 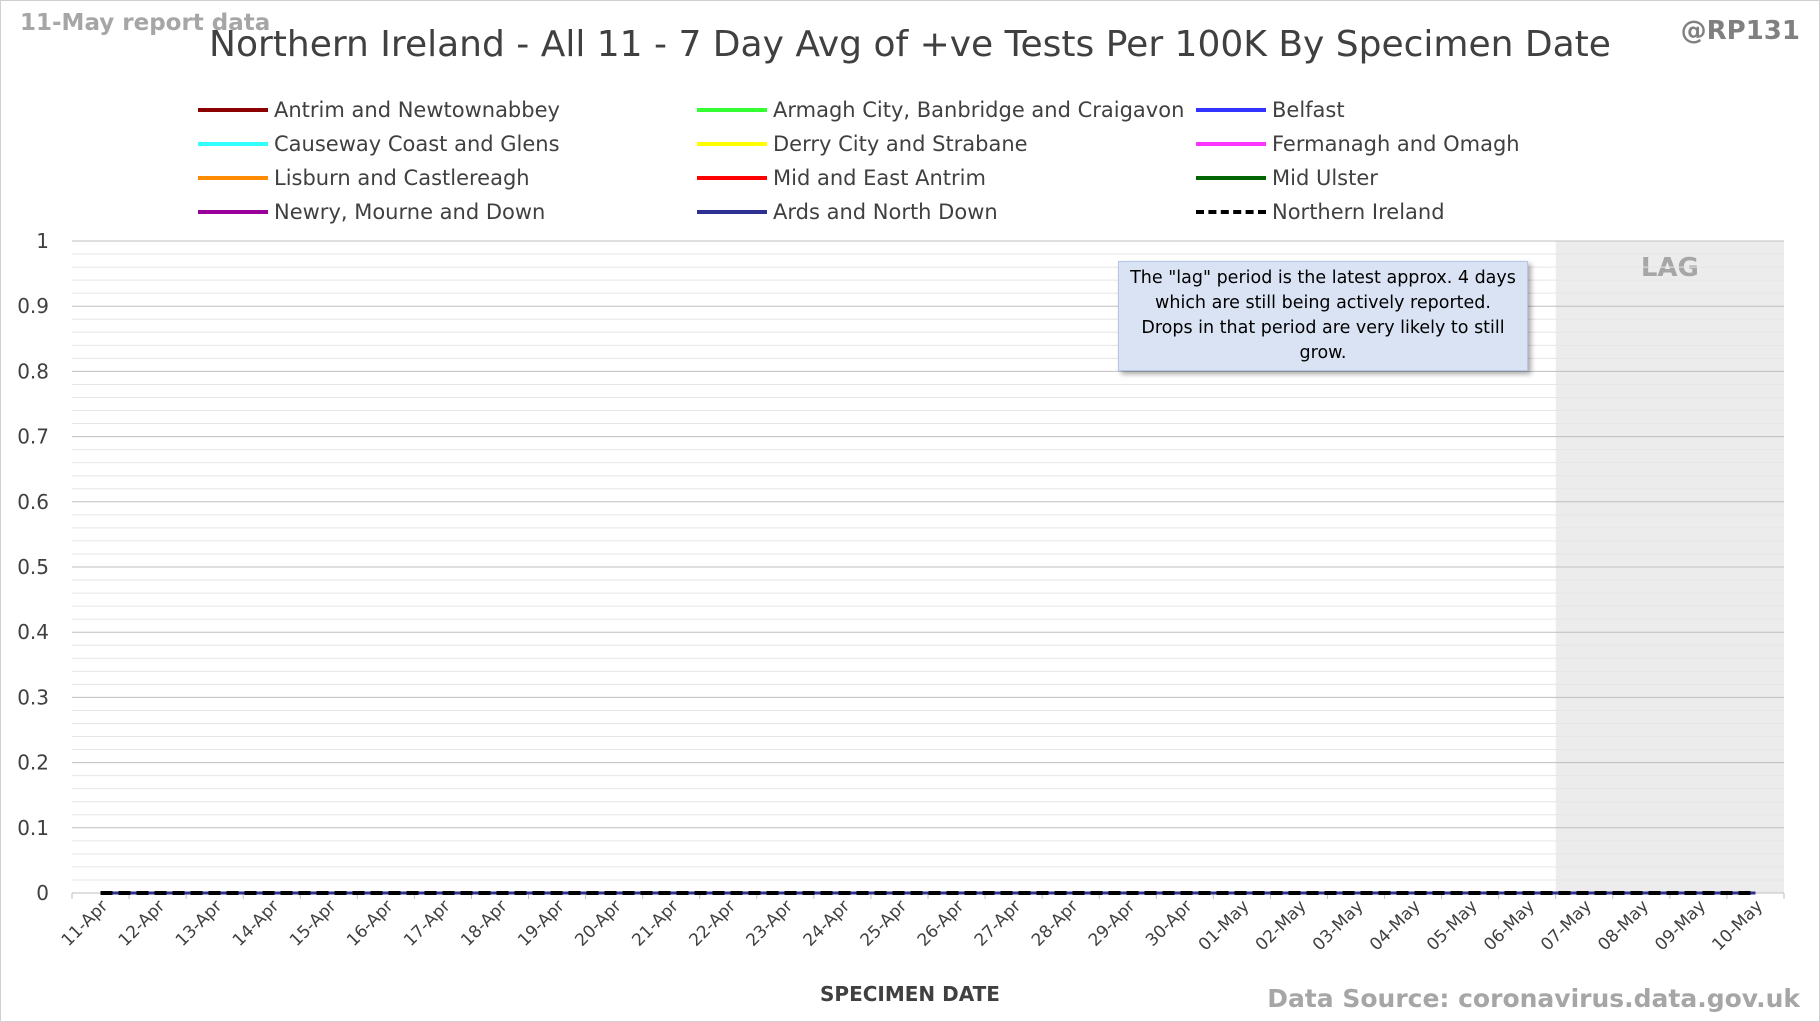 What do you see at coordinates (1396, 144) in the screenshot?
I see `legend-label: Fermanagh and Omagh` at bounding box center [1396, 144].